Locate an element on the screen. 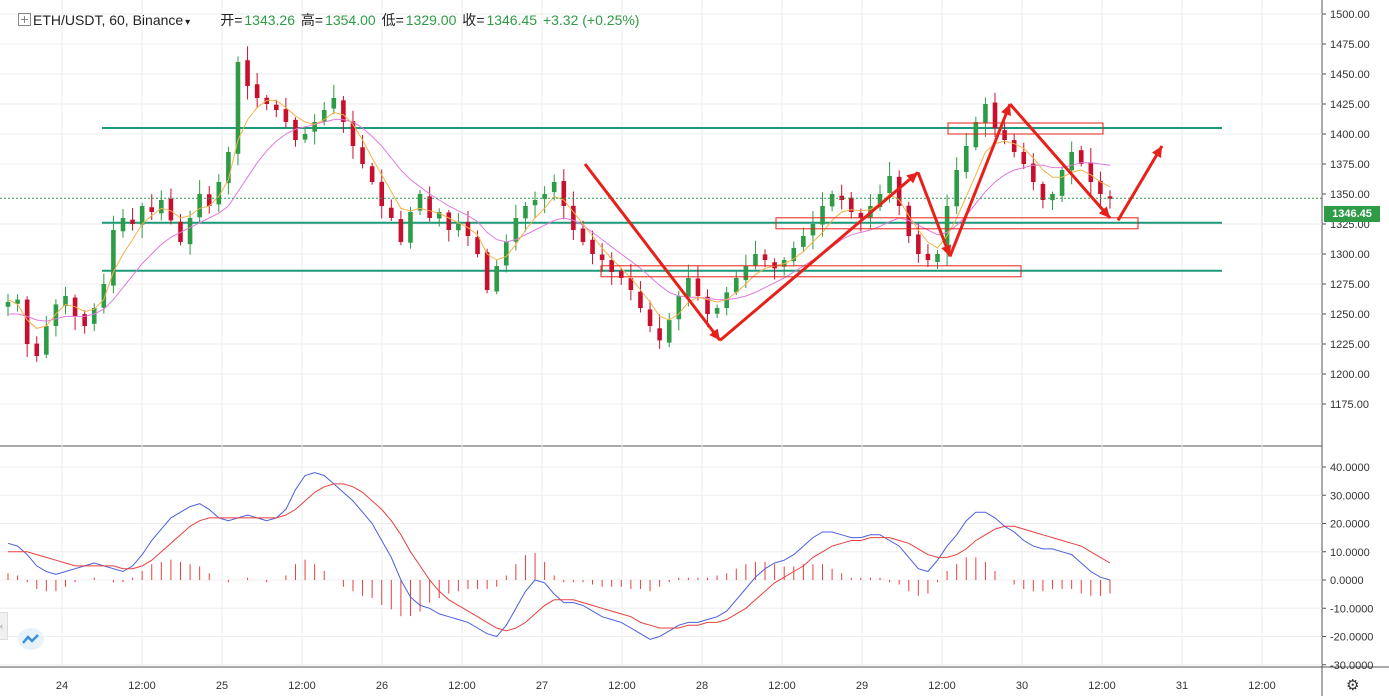 Image resolution: width=1389 pixels, height=696 pixels. macd-tick-label: 0.0000 is located at coordinates (1347, 581).